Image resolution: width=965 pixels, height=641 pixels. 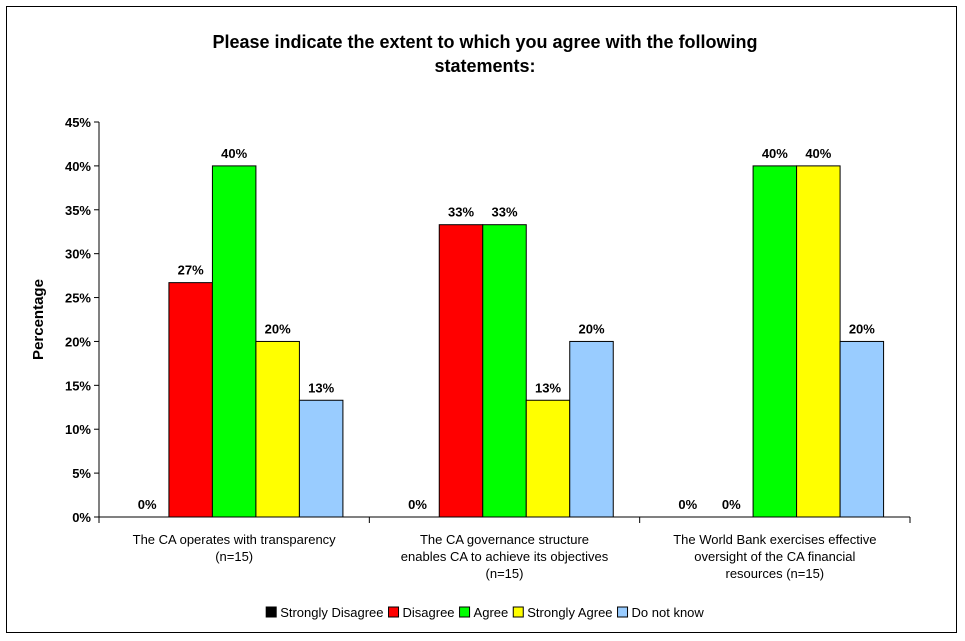 I want to click on legend-label: Do not know, so click(x=668, y=612).